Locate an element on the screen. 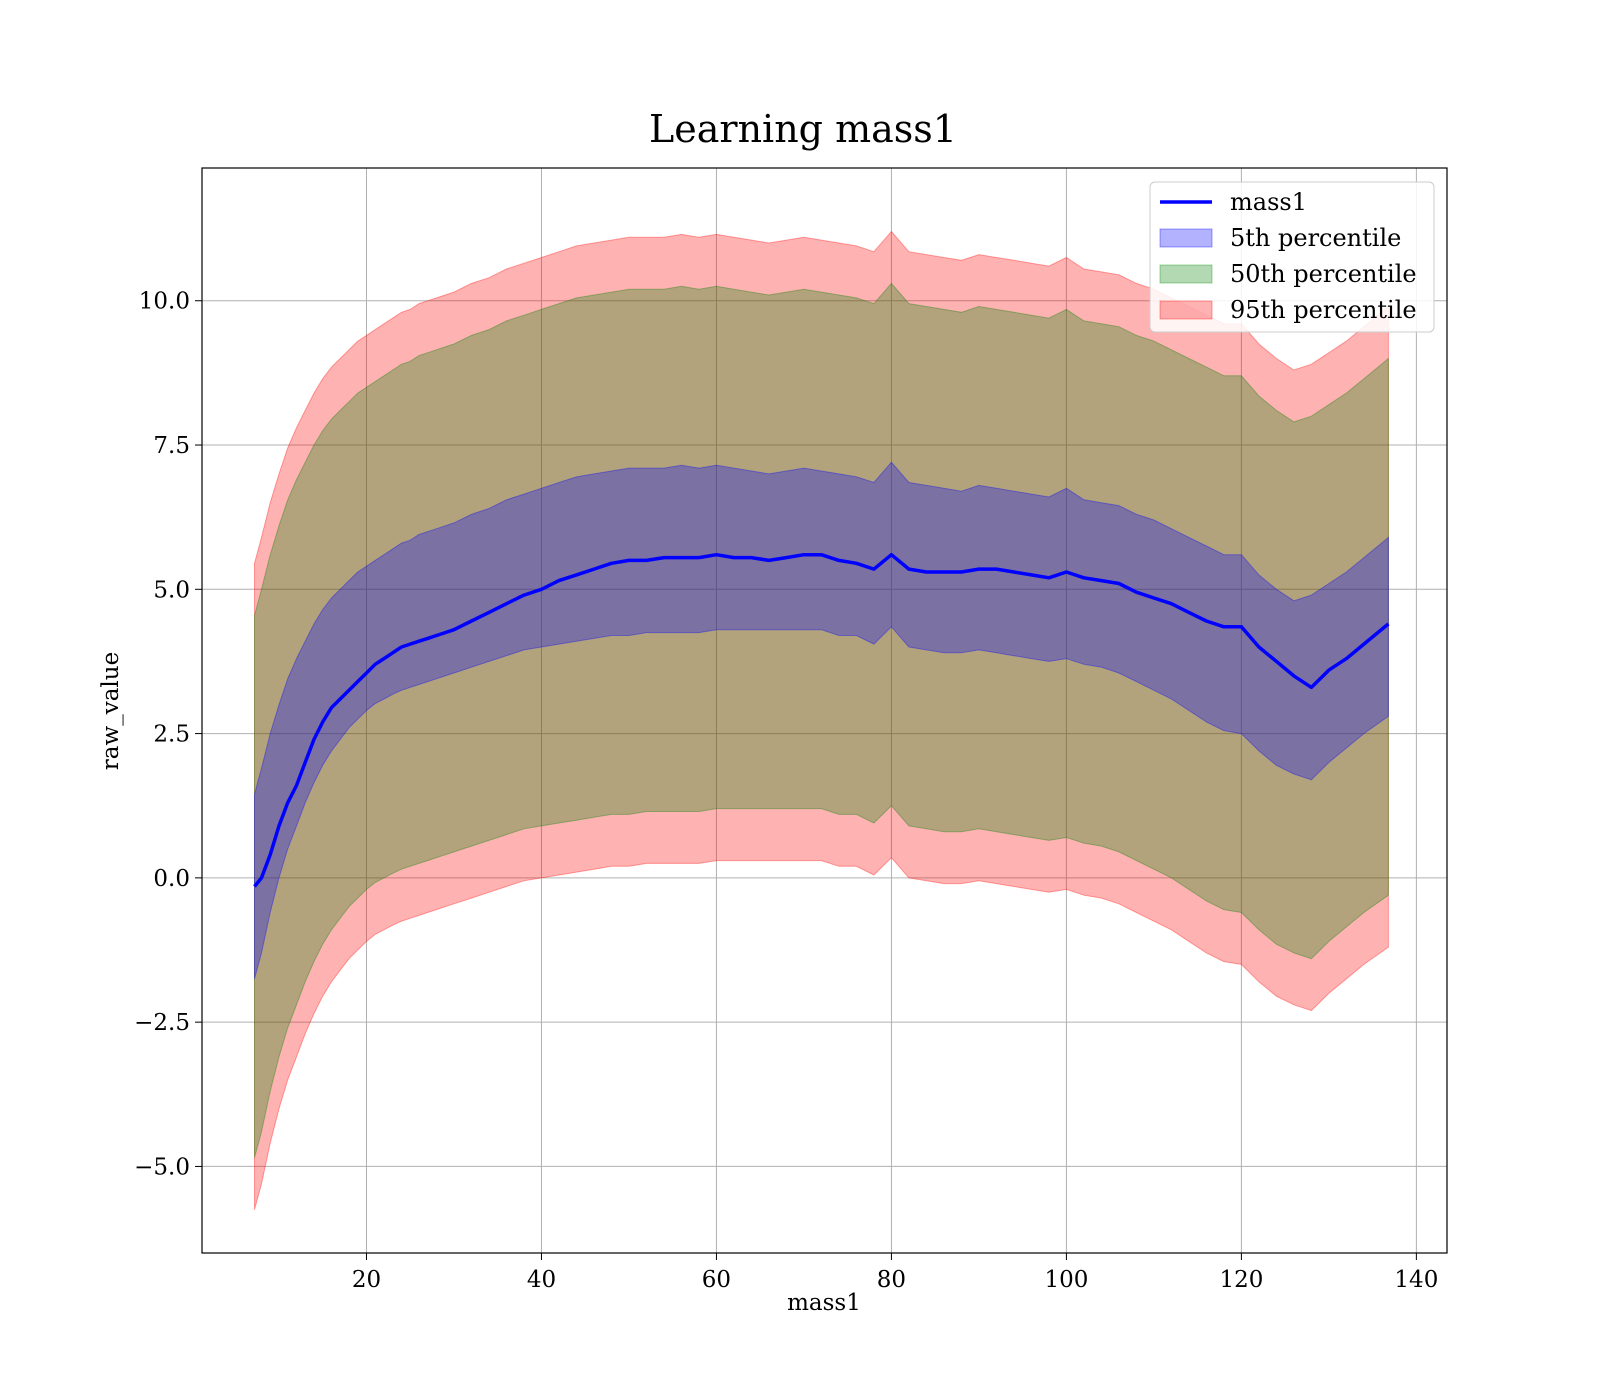 Image resolution: width=1600 pixels, height=1400 pixels. y-axis-ticks: −5.0 −2.5 0.0 2.5 5.0 7.5 10.0 is located at coordinates (168, 734).